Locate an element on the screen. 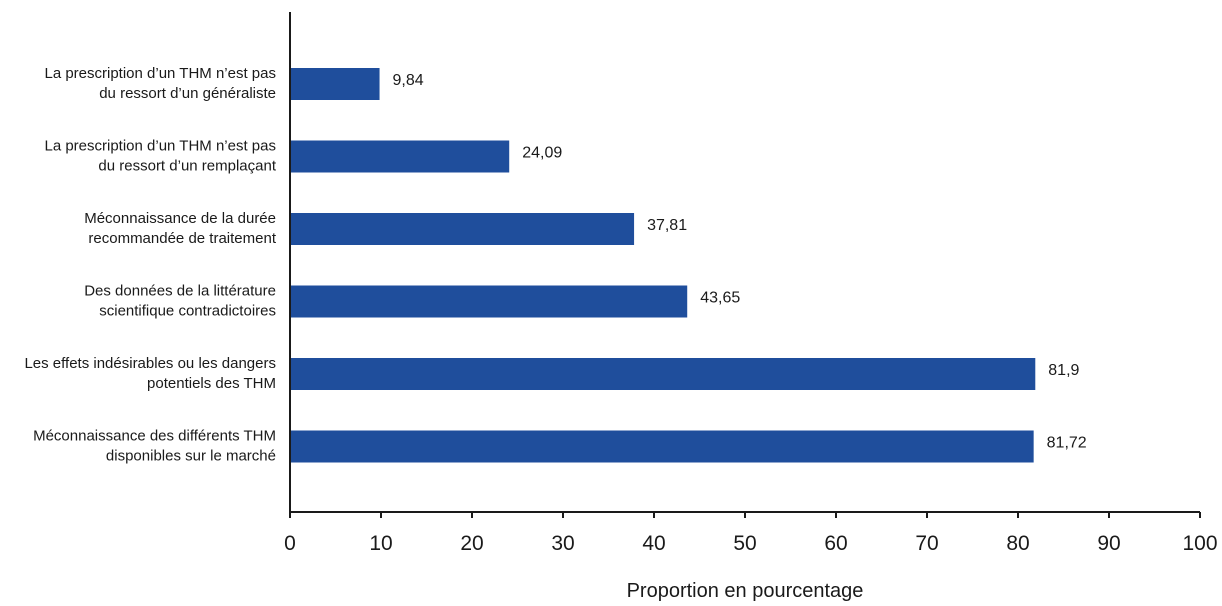 This screenshot has height=606, width=1222. value-label-1: 24,09 is located at coordinates (542, 153).